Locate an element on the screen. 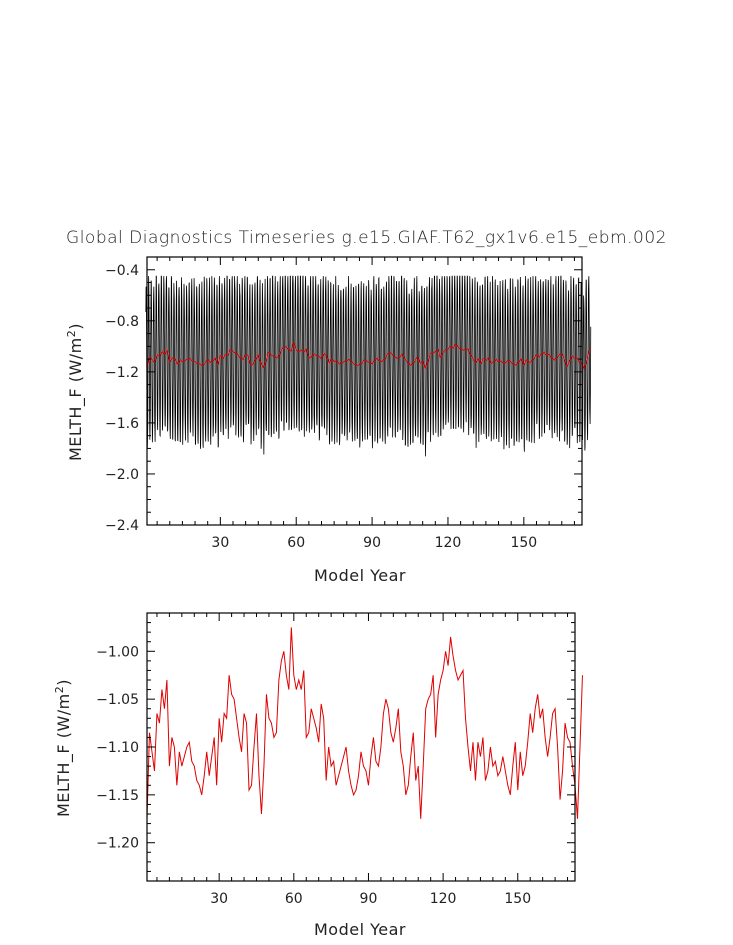 Image resolution: width=733 pixels, height=945 pixels. series-line-monthly is located at coordinates (368, 366).